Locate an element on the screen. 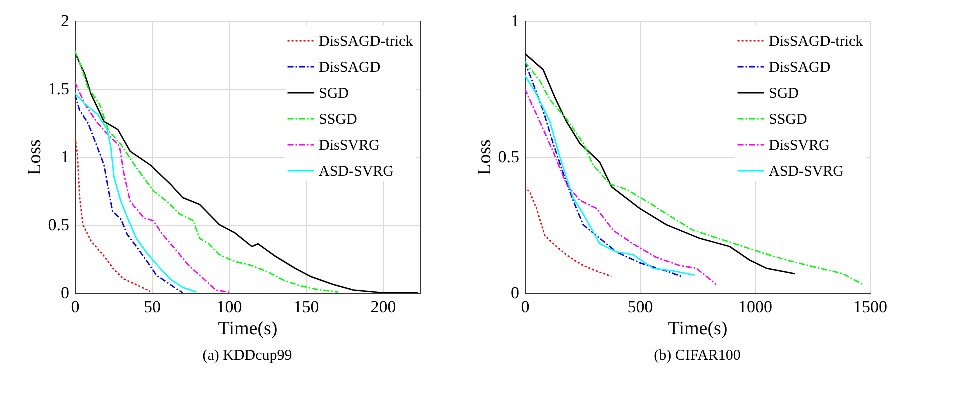 This screenshot has height=412, width=957. x-tick-label: 150 is located at coordinates (307, 307).